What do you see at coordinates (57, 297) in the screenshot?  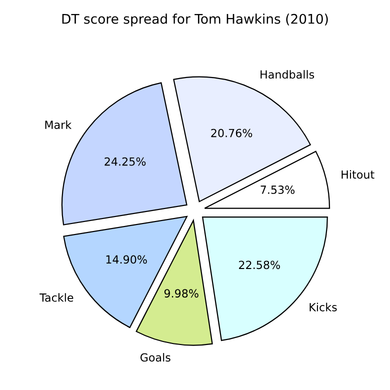 I see `slice-label: Tackle` at bounding box center [57, 297].